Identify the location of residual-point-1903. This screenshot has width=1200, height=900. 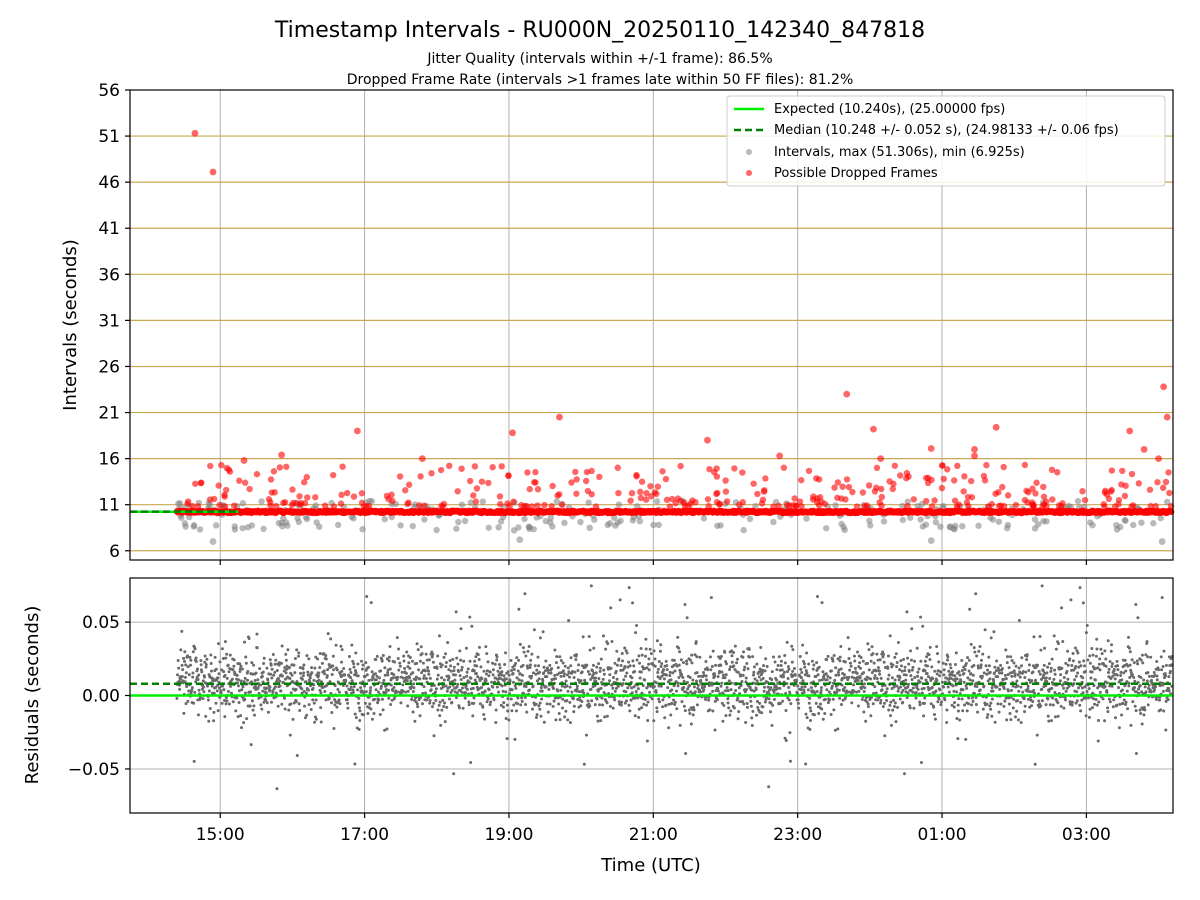
(757, 715).